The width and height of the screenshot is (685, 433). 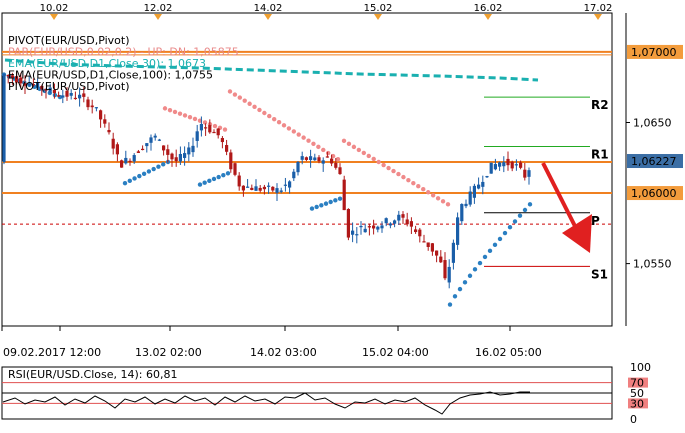 I want to click on top-date-label: 16.02, so click(x=488, y=8).